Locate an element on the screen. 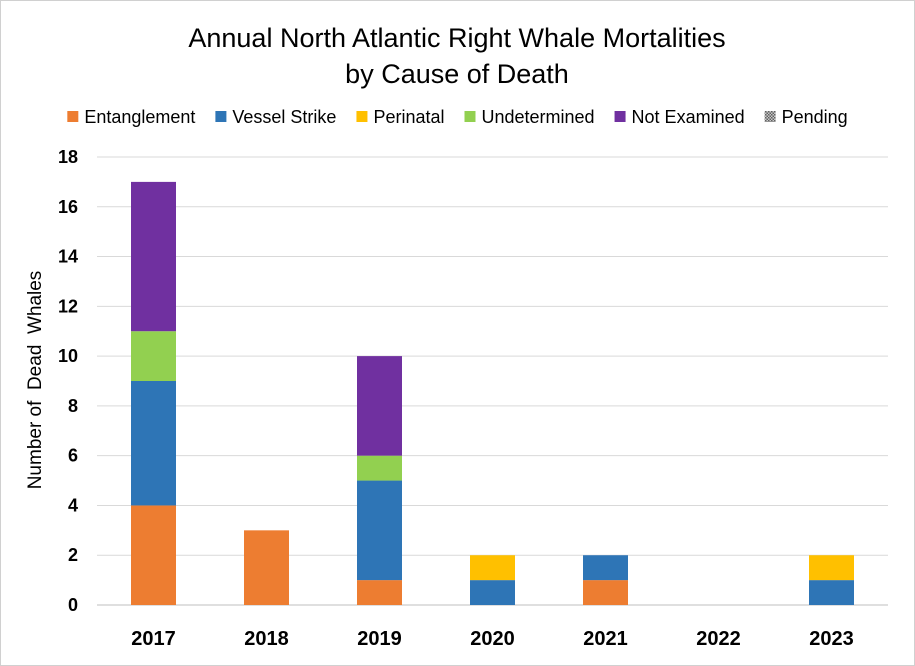 The image size is (915, 666). legend-label: Not Examined is located at coordinates (688, 117).